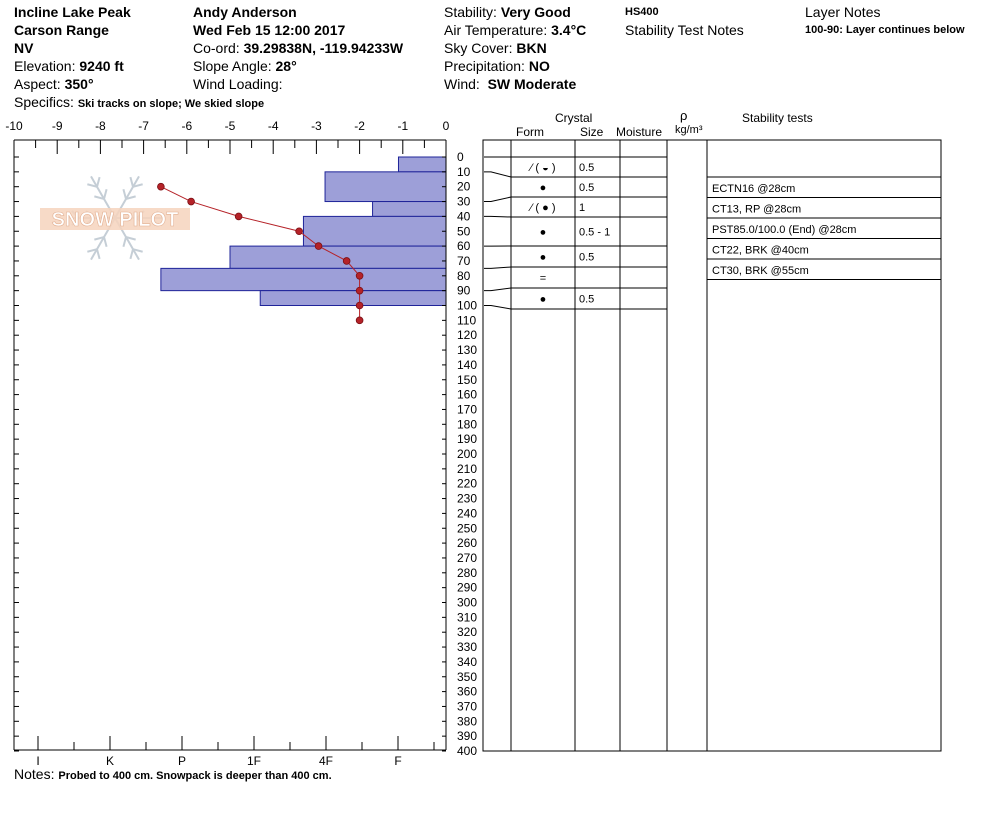 This screenshot has width=994, height=840. I want to click on aspect-row: Aspect: 350°, so click(54, 84).